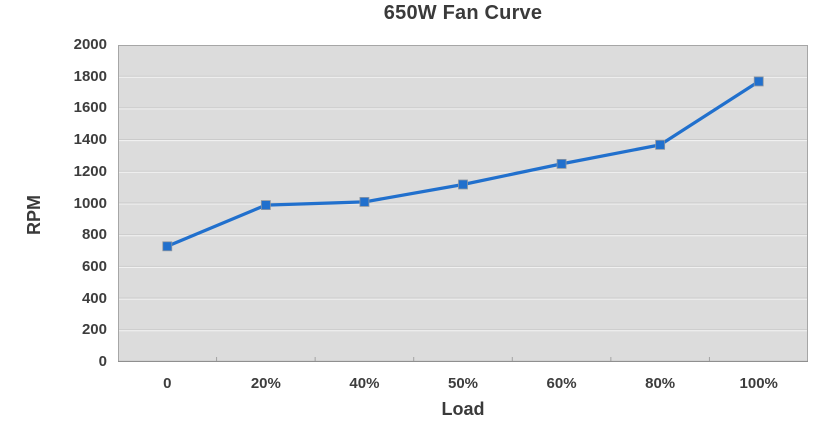 This screenshot has height=425, width=826. What do you see at coordinates (463, 13) in the screenshot?
I see `chart-title: 650W Fan Curve` at bounding box center [463, 13].